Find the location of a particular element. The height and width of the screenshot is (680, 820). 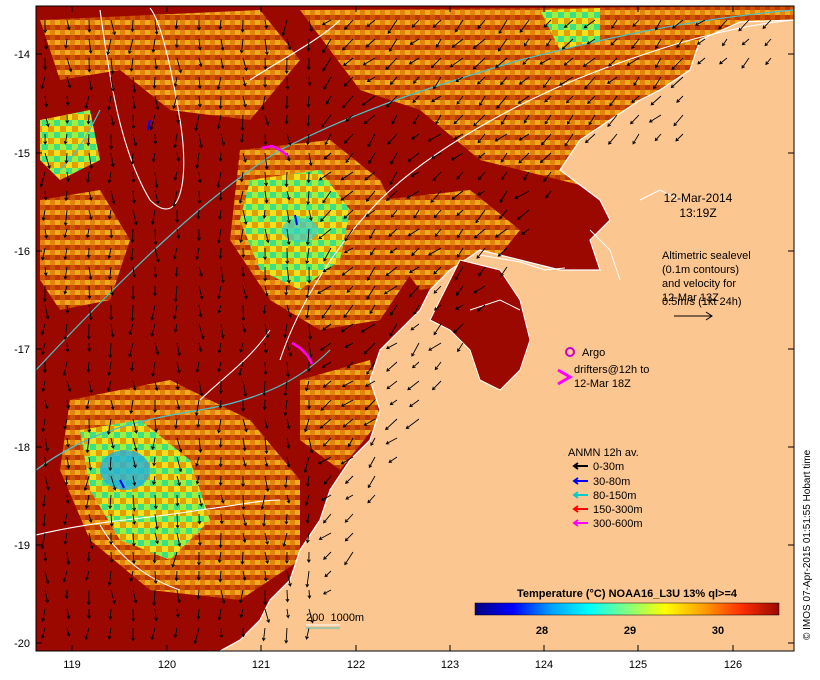

lon-label: 124 is located at coordinates (544, 665).